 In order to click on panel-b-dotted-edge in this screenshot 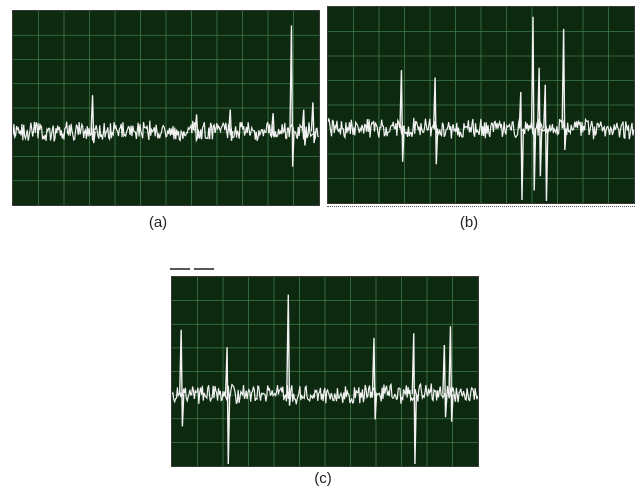, I will do `click(481, 206)`.